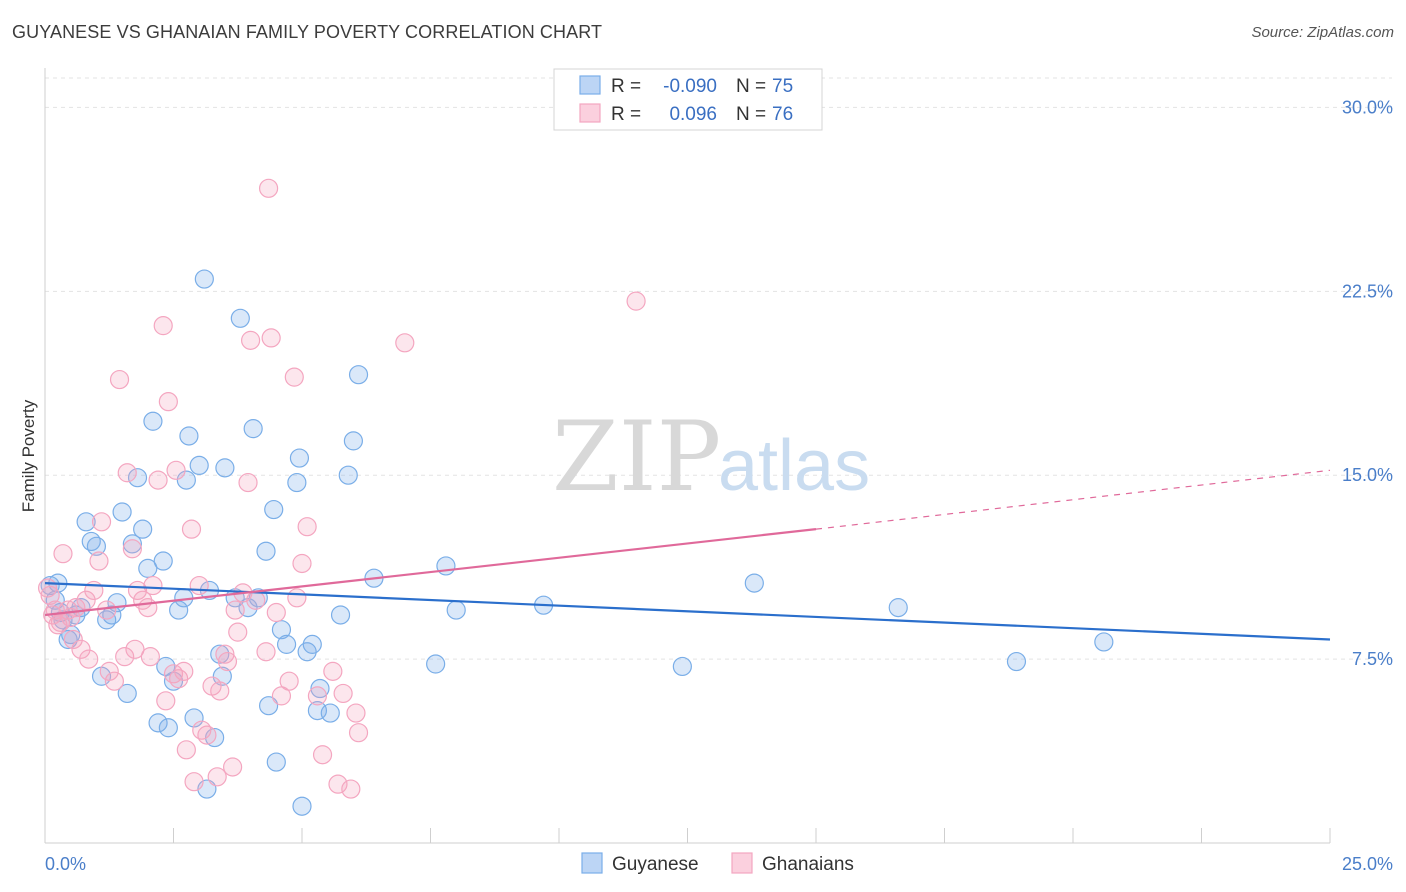 This screenshot has height=892, width=1406. I want to click on x-tick-label-min: 0.0%, so click(65, 864).